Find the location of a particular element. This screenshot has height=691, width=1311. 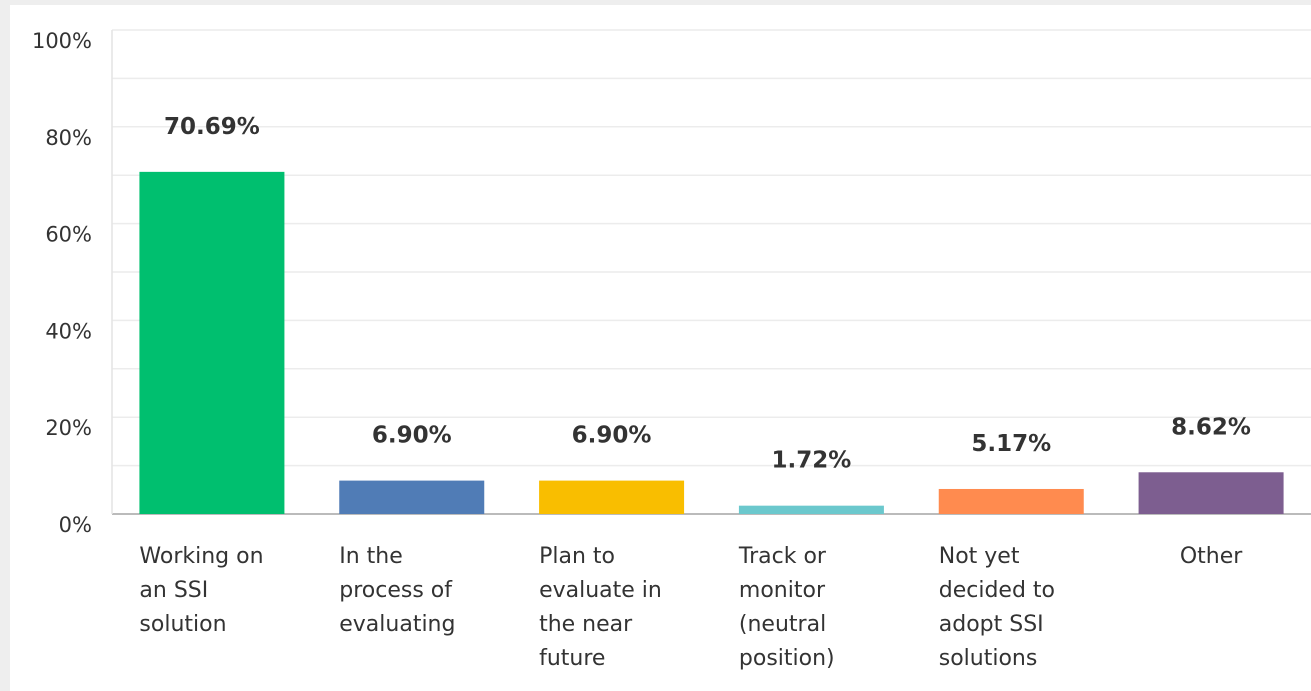

x-tick-label-box: Track or monitor (neutral position) is located at coordinates (811, 608).